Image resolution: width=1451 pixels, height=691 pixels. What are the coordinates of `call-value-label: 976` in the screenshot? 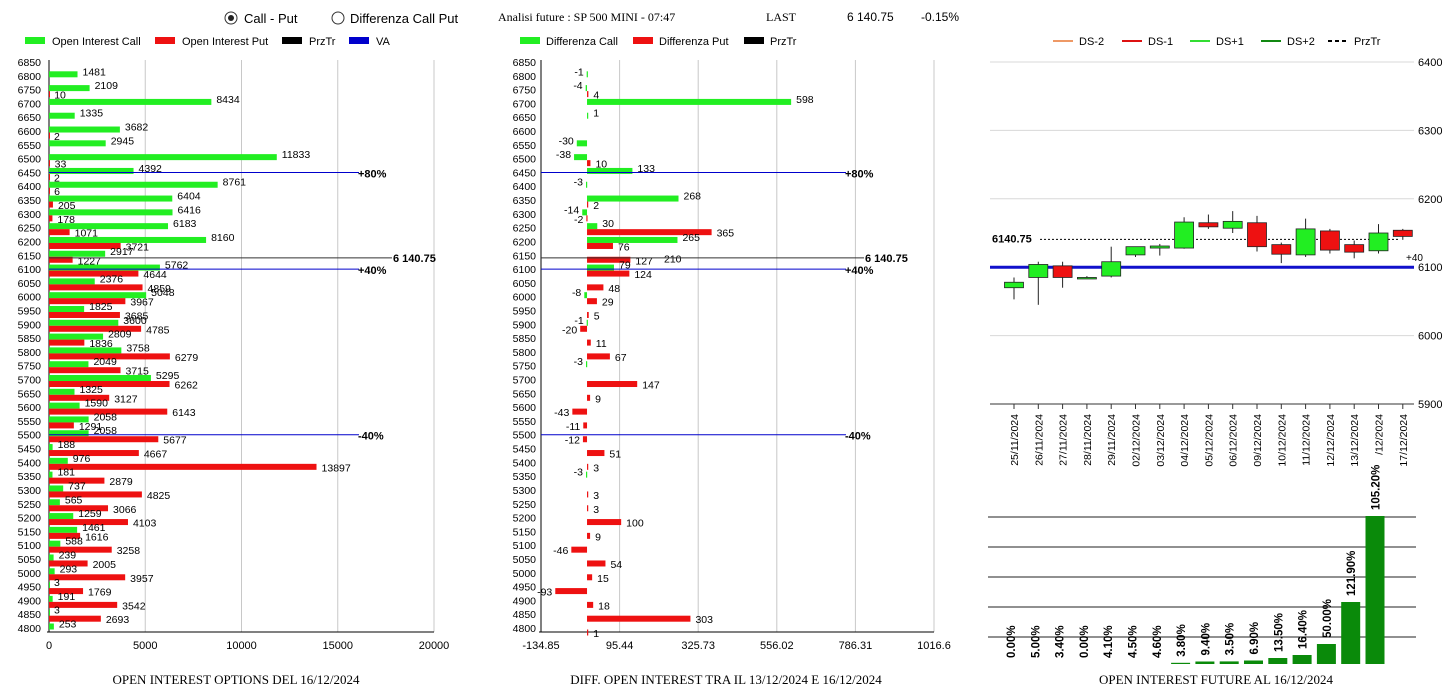 It's located at (82, 459).